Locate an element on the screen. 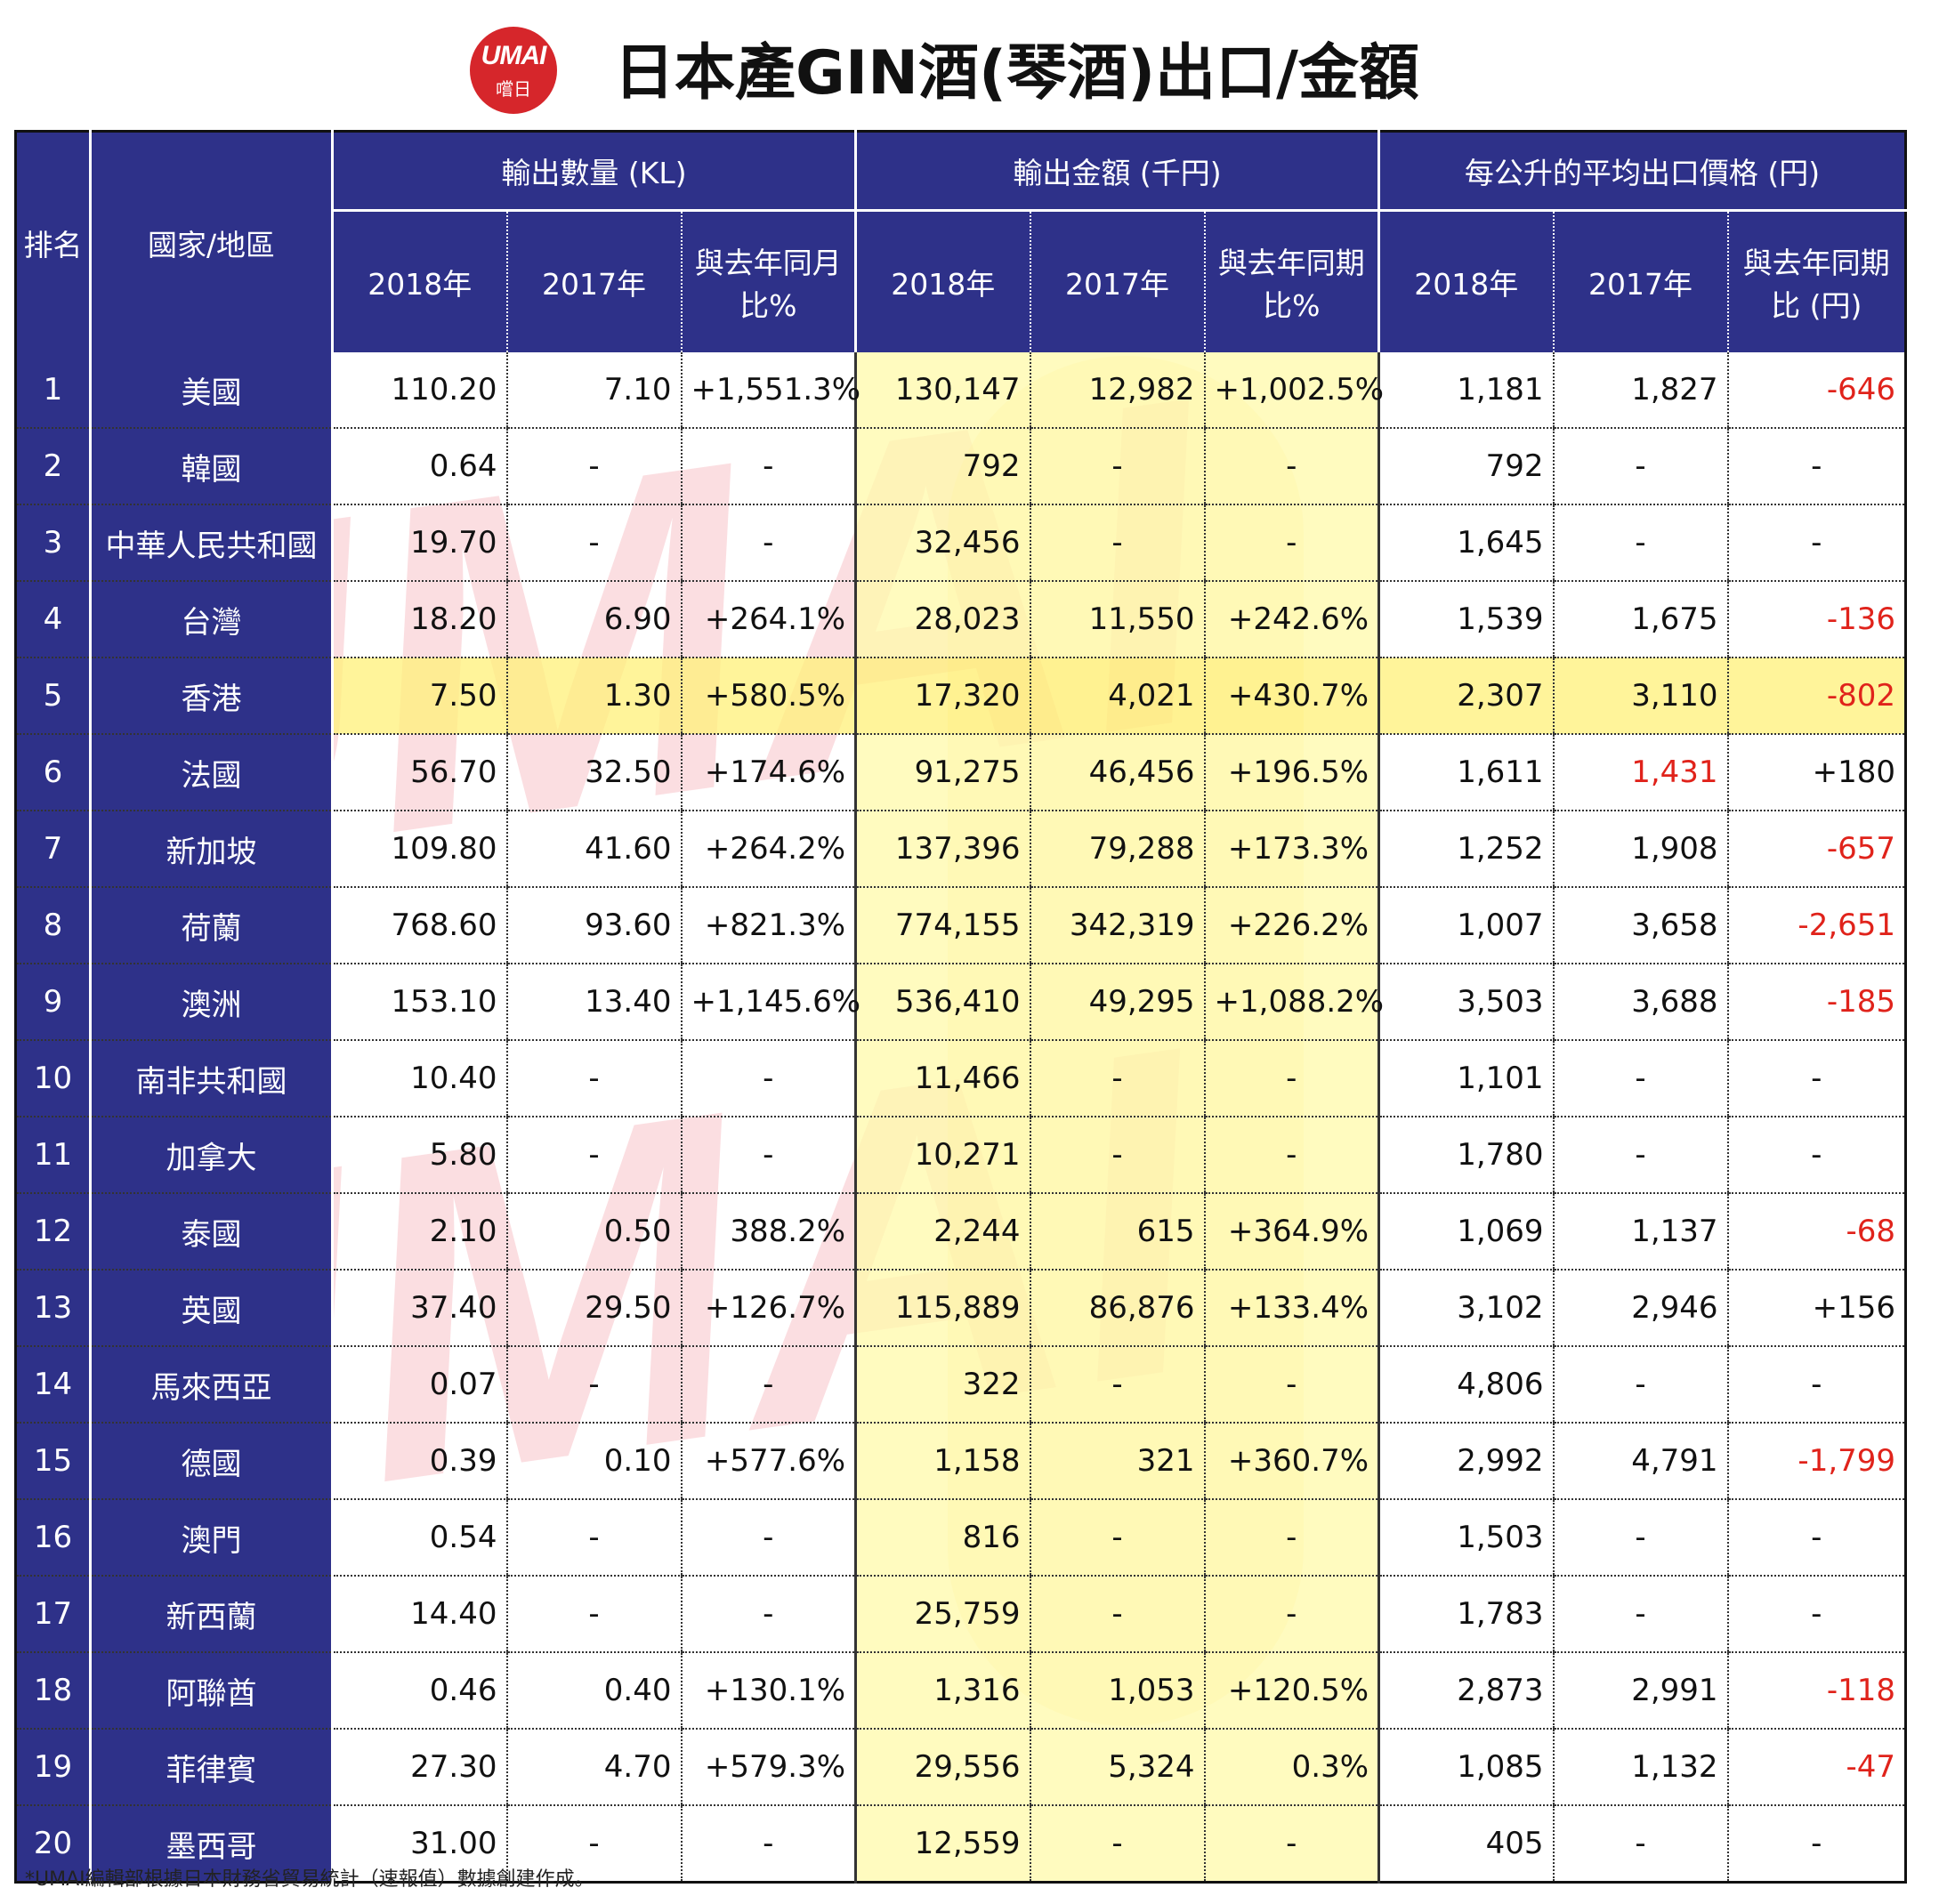 This screenshot has height=1904, width=1947. price-2018: 1,069 is located at coordinates (1465, 1232).